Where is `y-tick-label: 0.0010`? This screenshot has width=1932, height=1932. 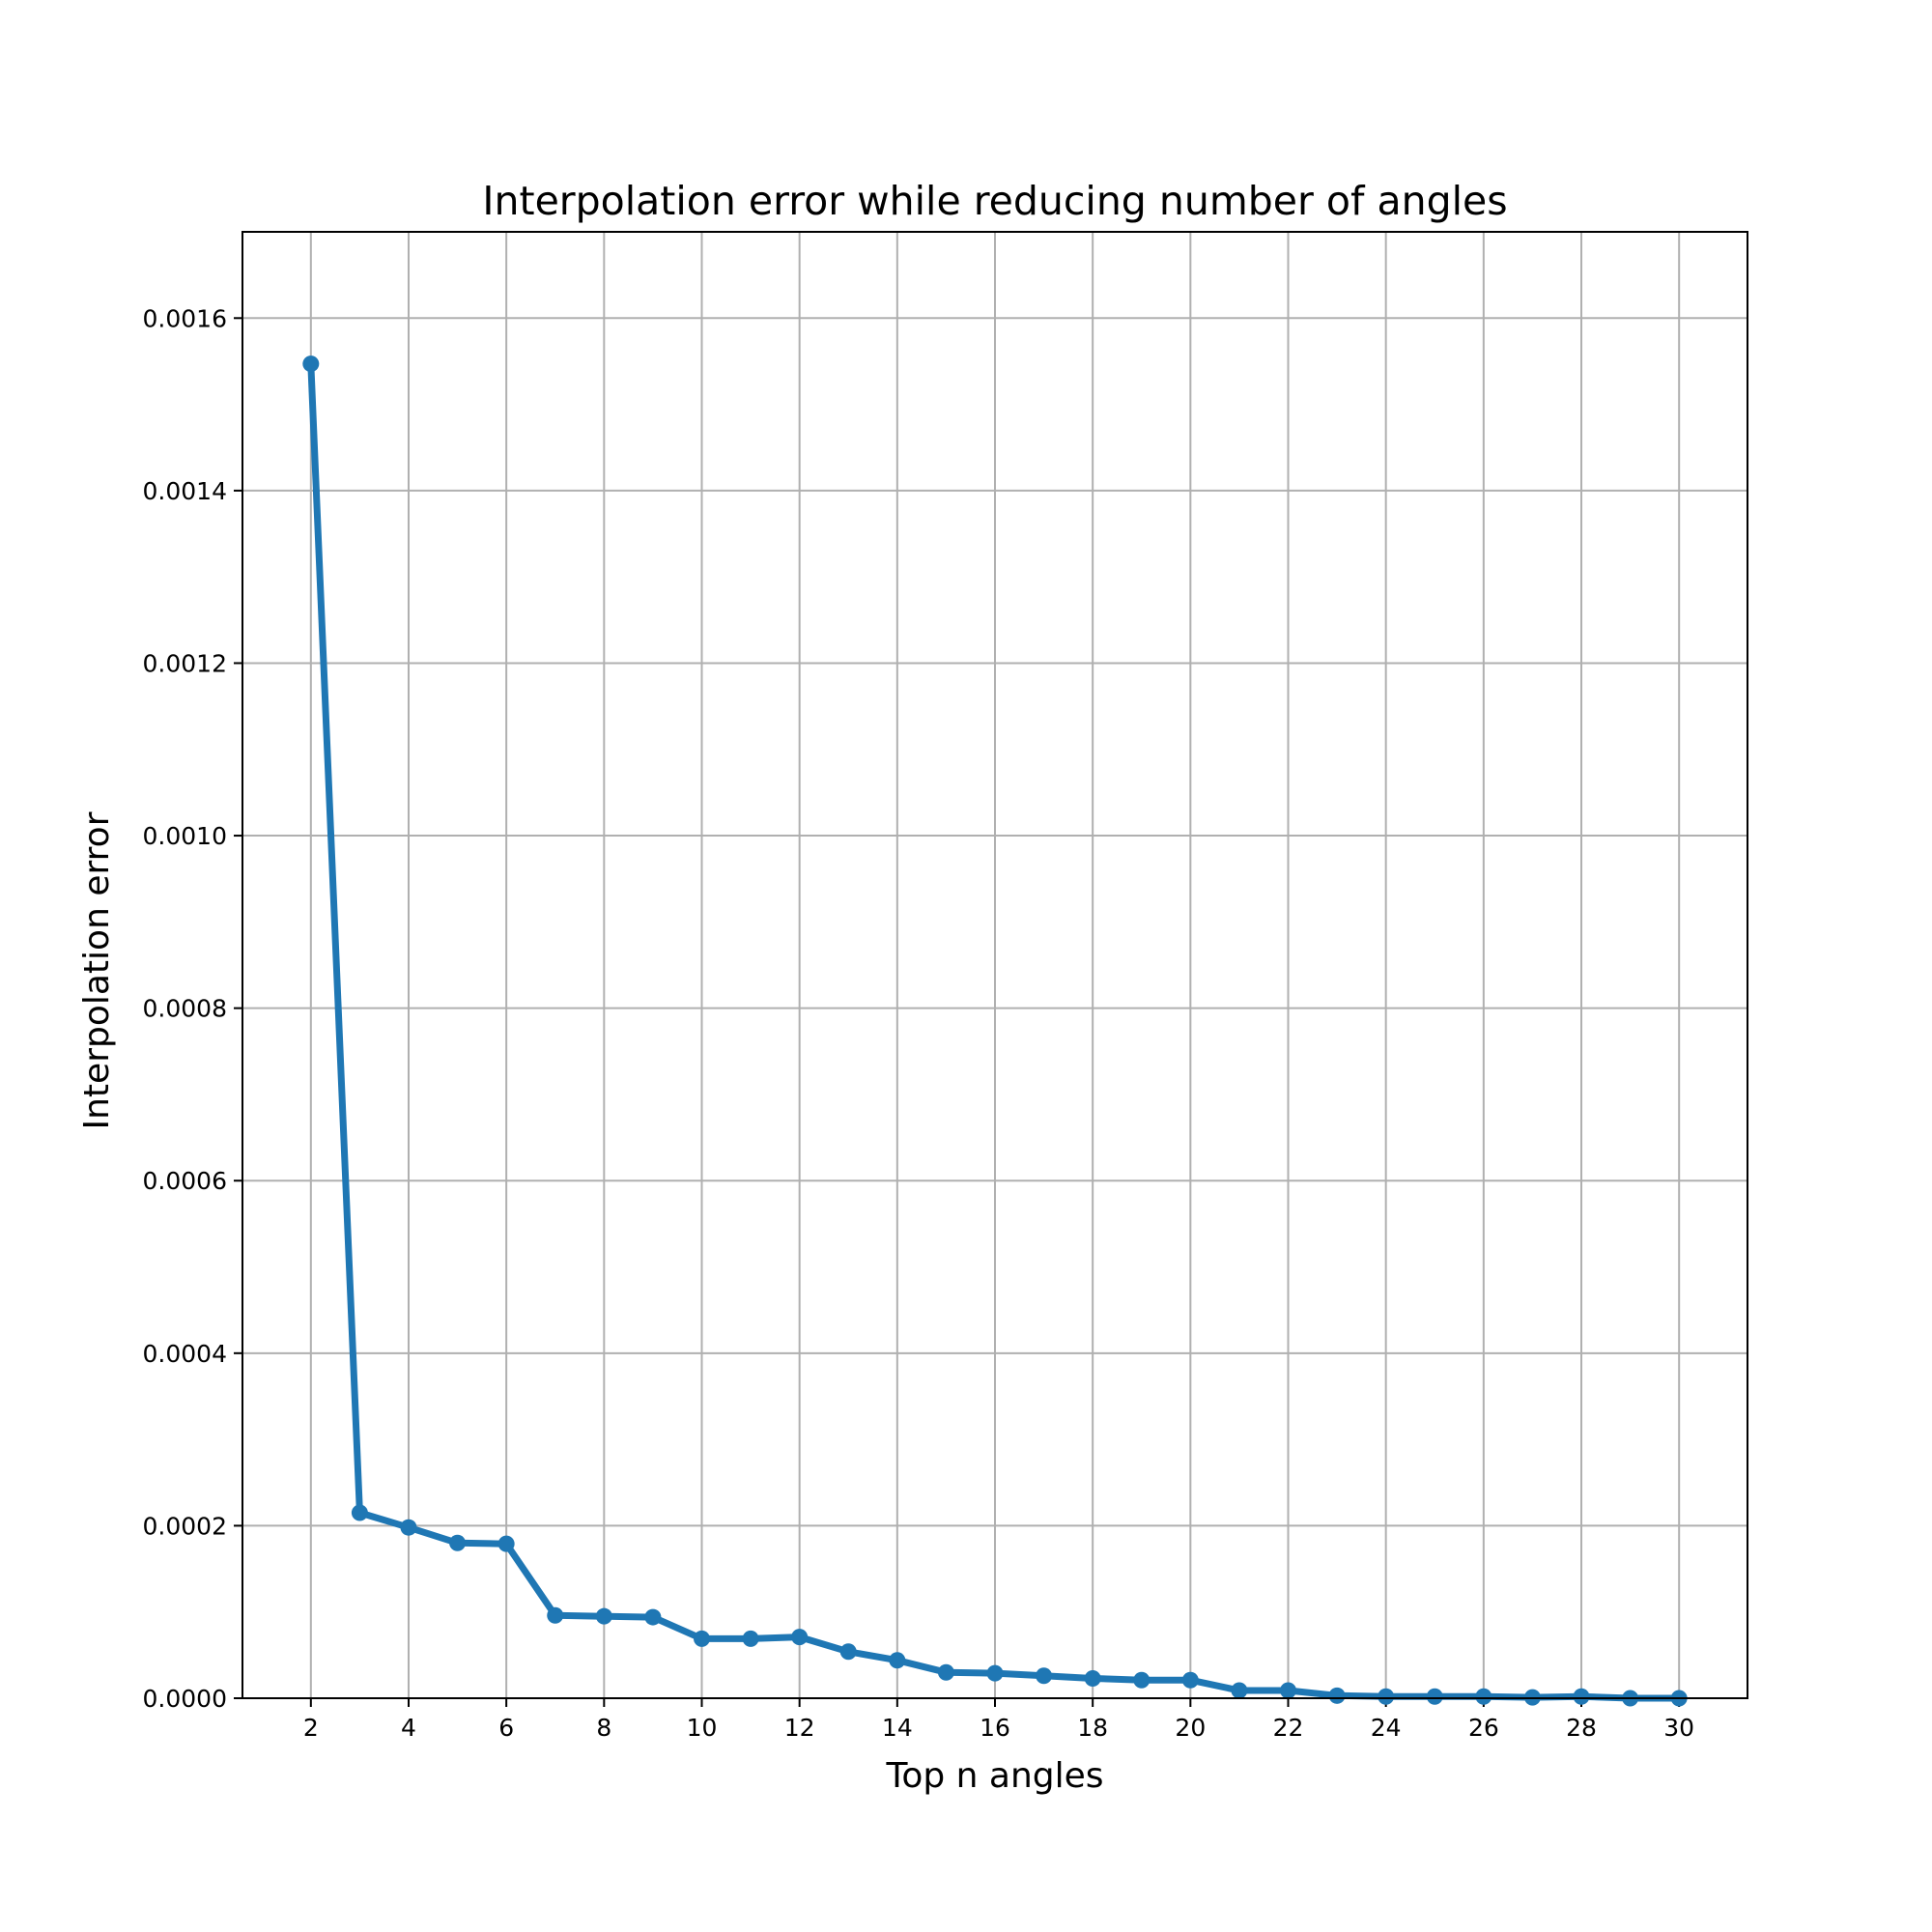
y-tick-label: 0.0010 is located at coordinates (185, 836).